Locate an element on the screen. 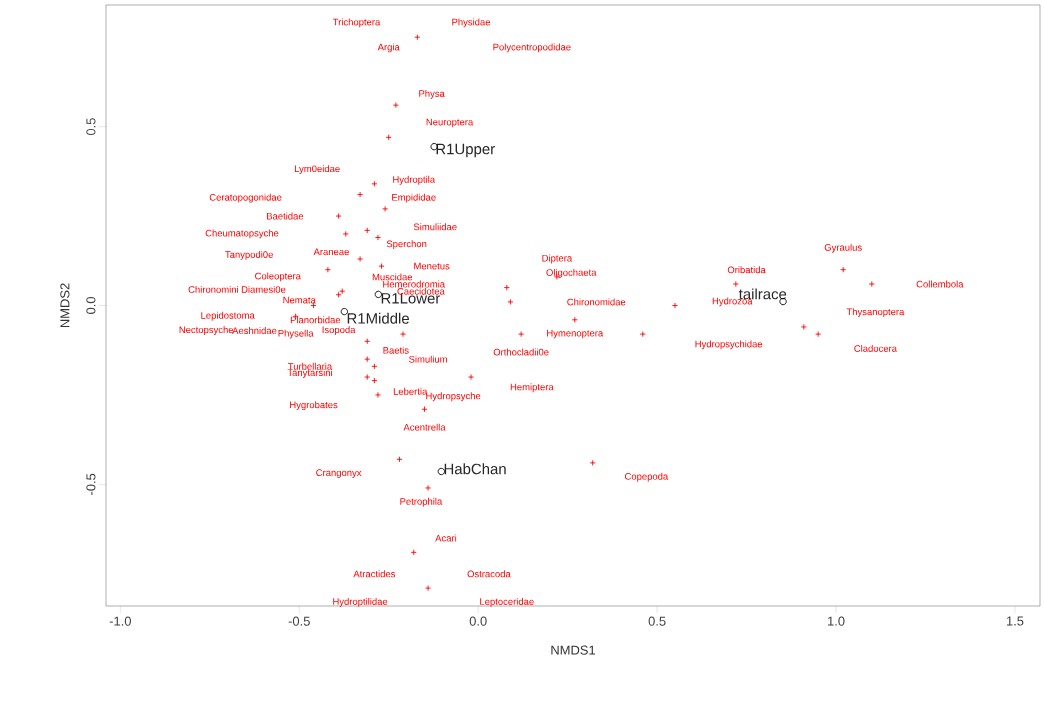 This screenshot has width=1044, height=711. y-tick-label: 0.5 is located at coordinates (91, 127).